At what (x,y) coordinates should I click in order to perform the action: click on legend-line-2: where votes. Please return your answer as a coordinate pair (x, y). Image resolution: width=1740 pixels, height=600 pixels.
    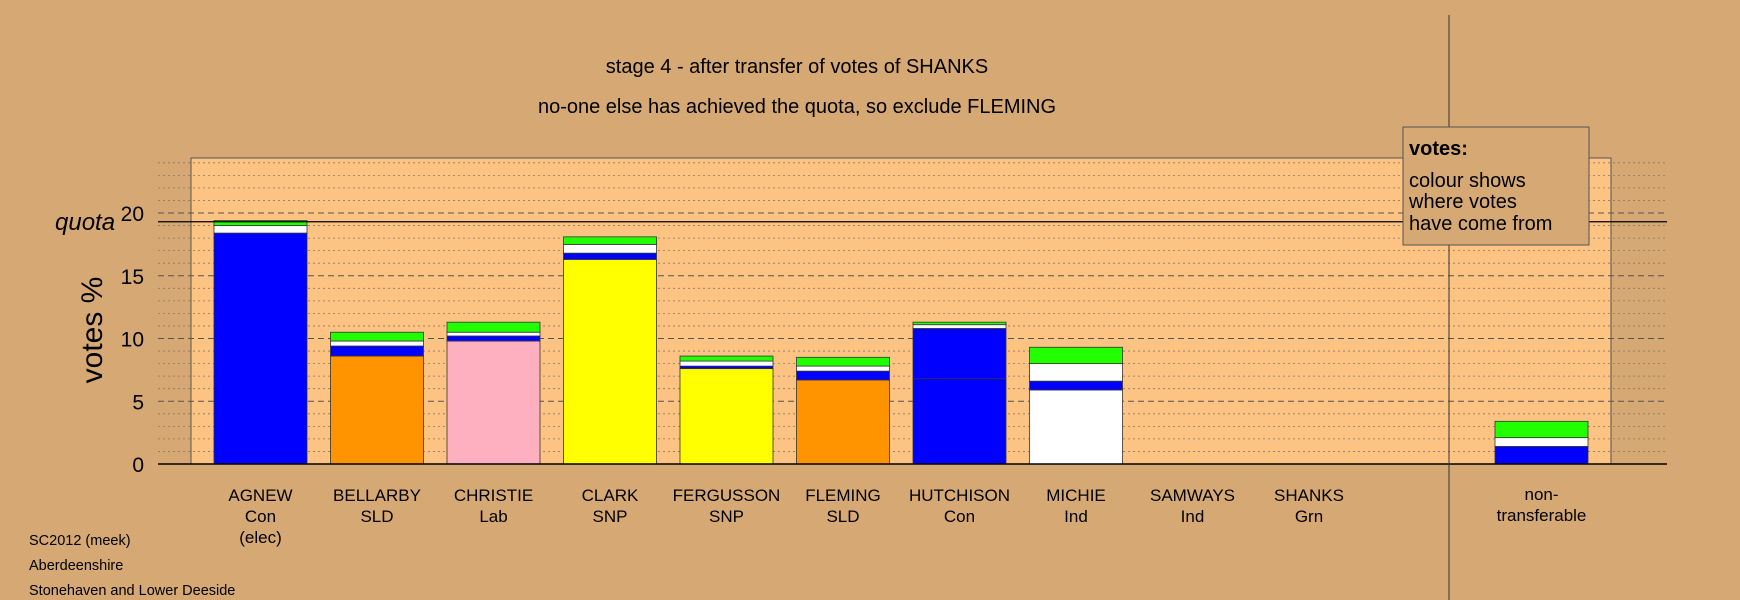
    Looking at the image, I should click on (1462, 202).